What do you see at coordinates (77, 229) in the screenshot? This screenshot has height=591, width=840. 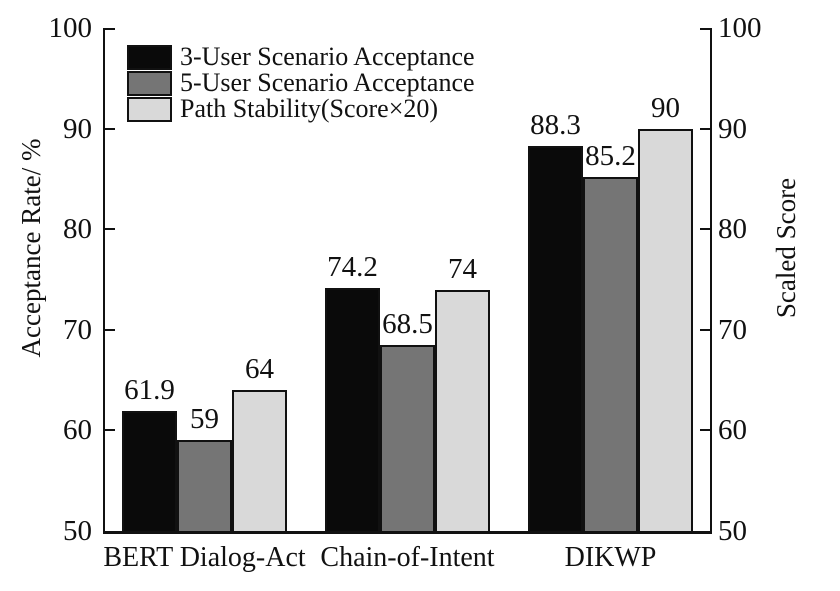 I see `y-tick-label-left: 80` at bounding box center [77, 229].